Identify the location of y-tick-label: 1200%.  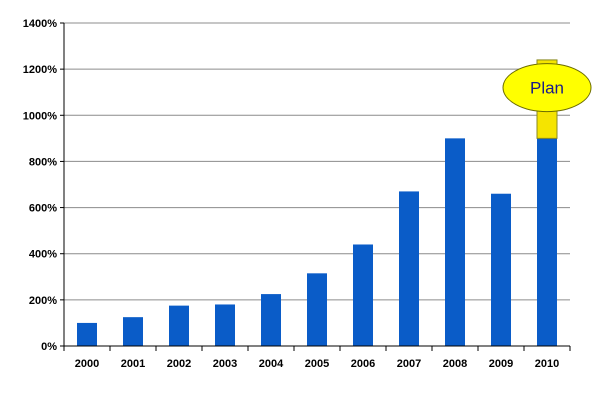
(40, 70).